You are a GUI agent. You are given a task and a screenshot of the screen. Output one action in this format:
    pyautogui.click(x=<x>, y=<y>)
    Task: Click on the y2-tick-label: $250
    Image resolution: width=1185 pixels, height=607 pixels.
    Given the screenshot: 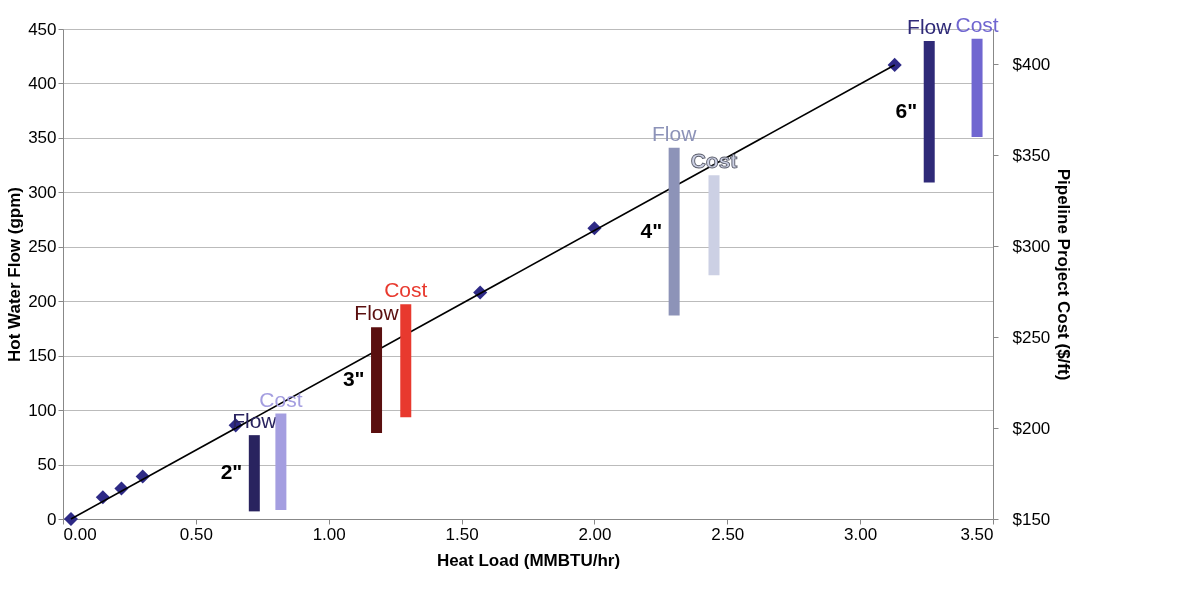 What is the action you would take?
    pyautogui.click(x=1031, y=337)
    